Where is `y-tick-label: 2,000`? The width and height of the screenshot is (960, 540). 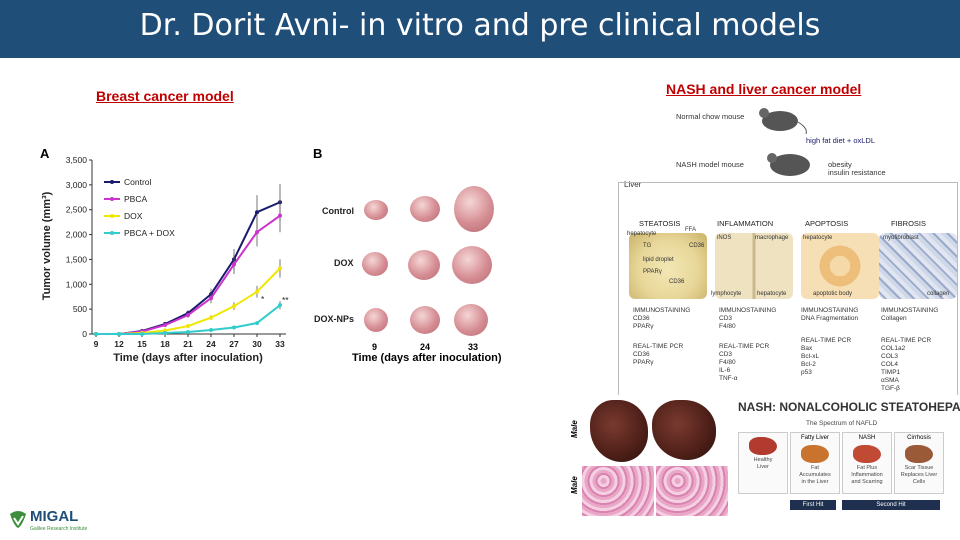 y-tick-label: 2,000 is located at coordinates (77, 235).